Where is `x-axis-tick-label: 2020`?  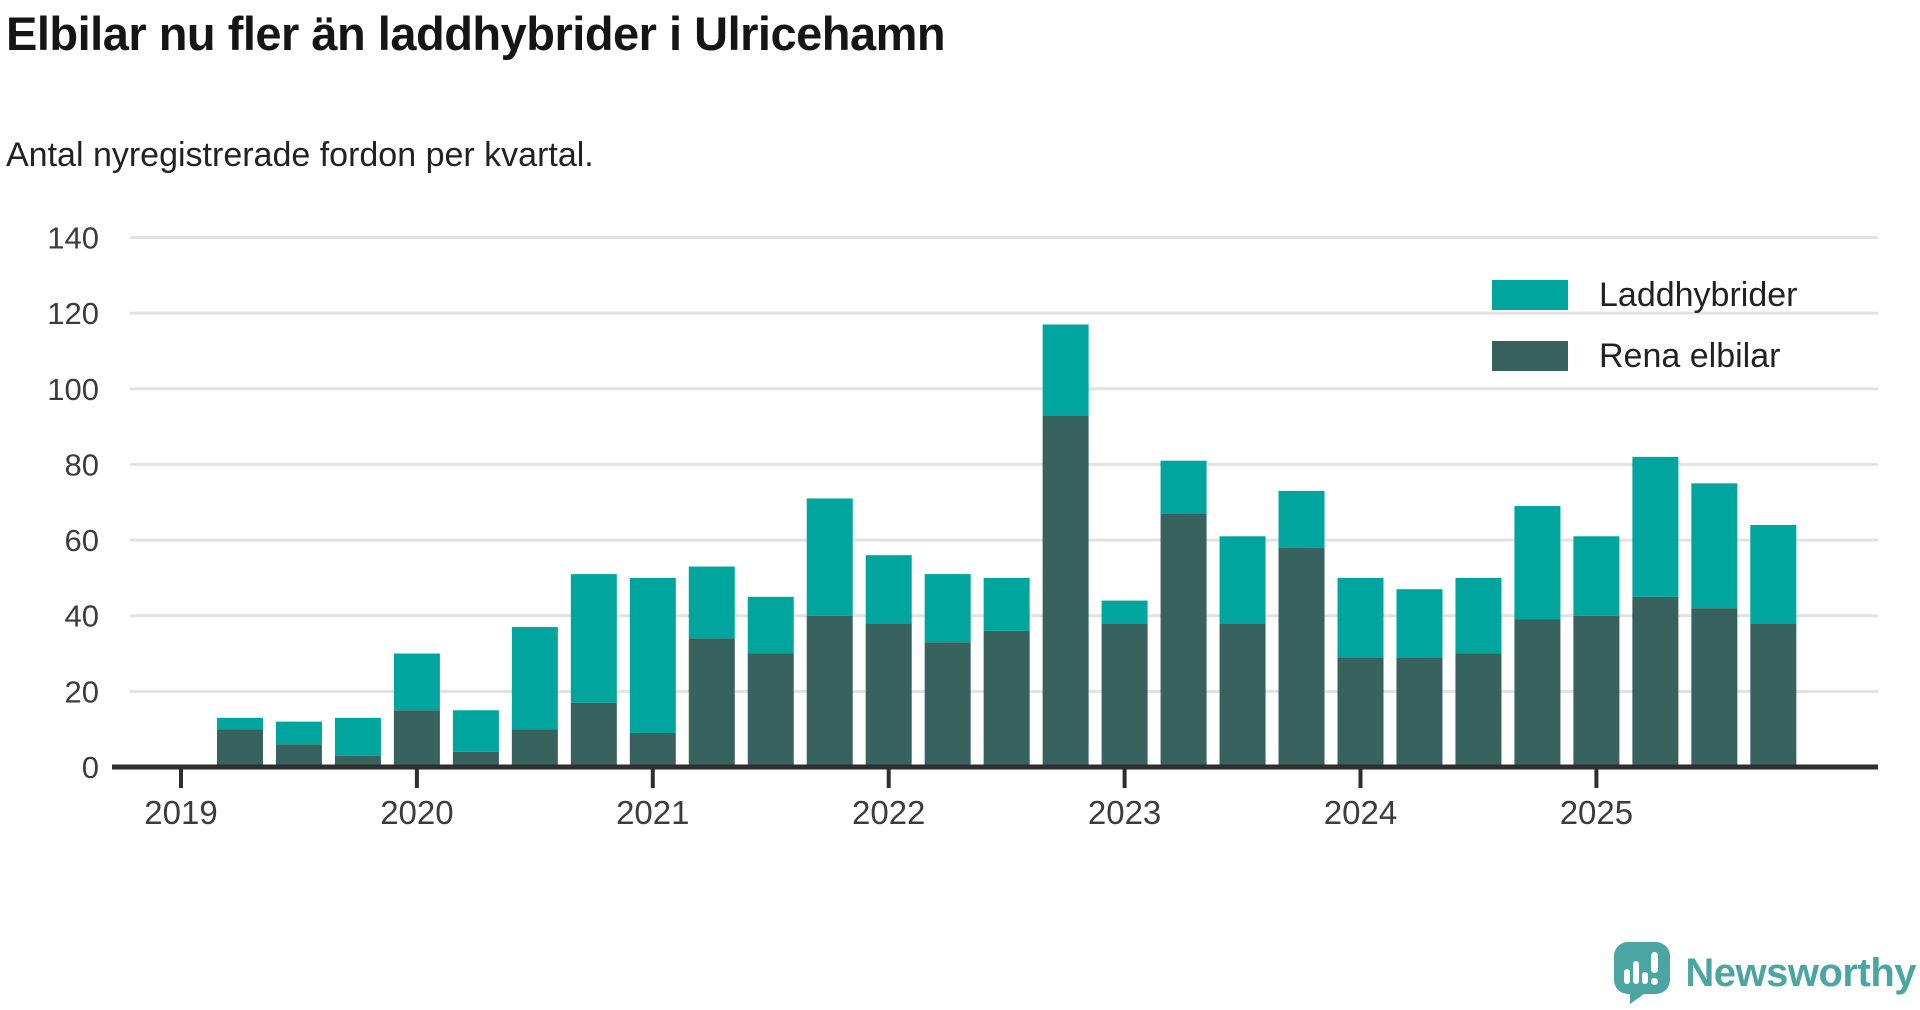 x-axis-tick-label: 2020 is located at coordinates (416, 812).